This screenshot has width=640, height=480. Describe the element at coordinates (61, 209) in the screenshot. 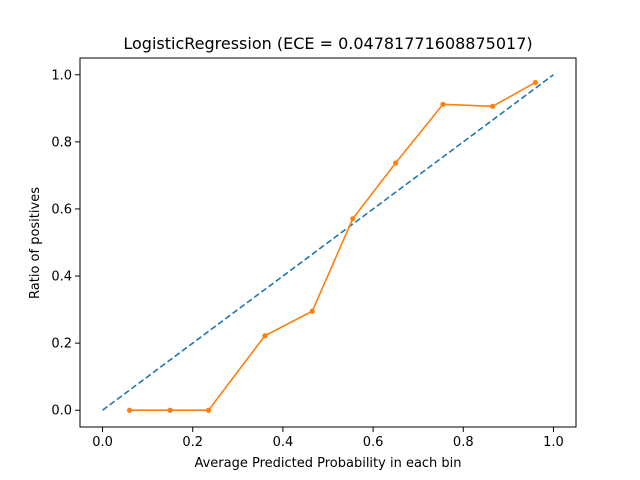

I see `y-tick-label: 0.6` at that location.